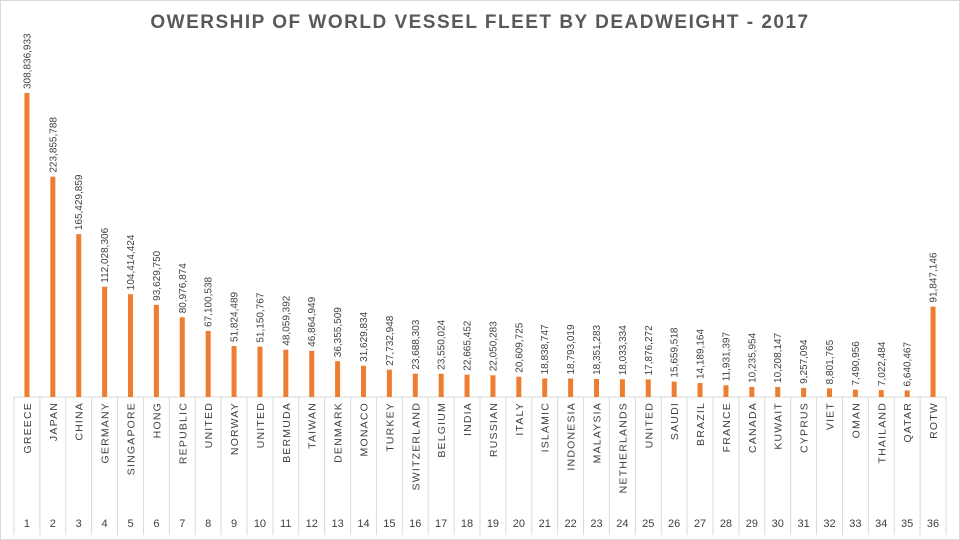 The height and width of the screenshot is (540, 960). I want to click on data-label: 23,550,024, so click(442, 344).